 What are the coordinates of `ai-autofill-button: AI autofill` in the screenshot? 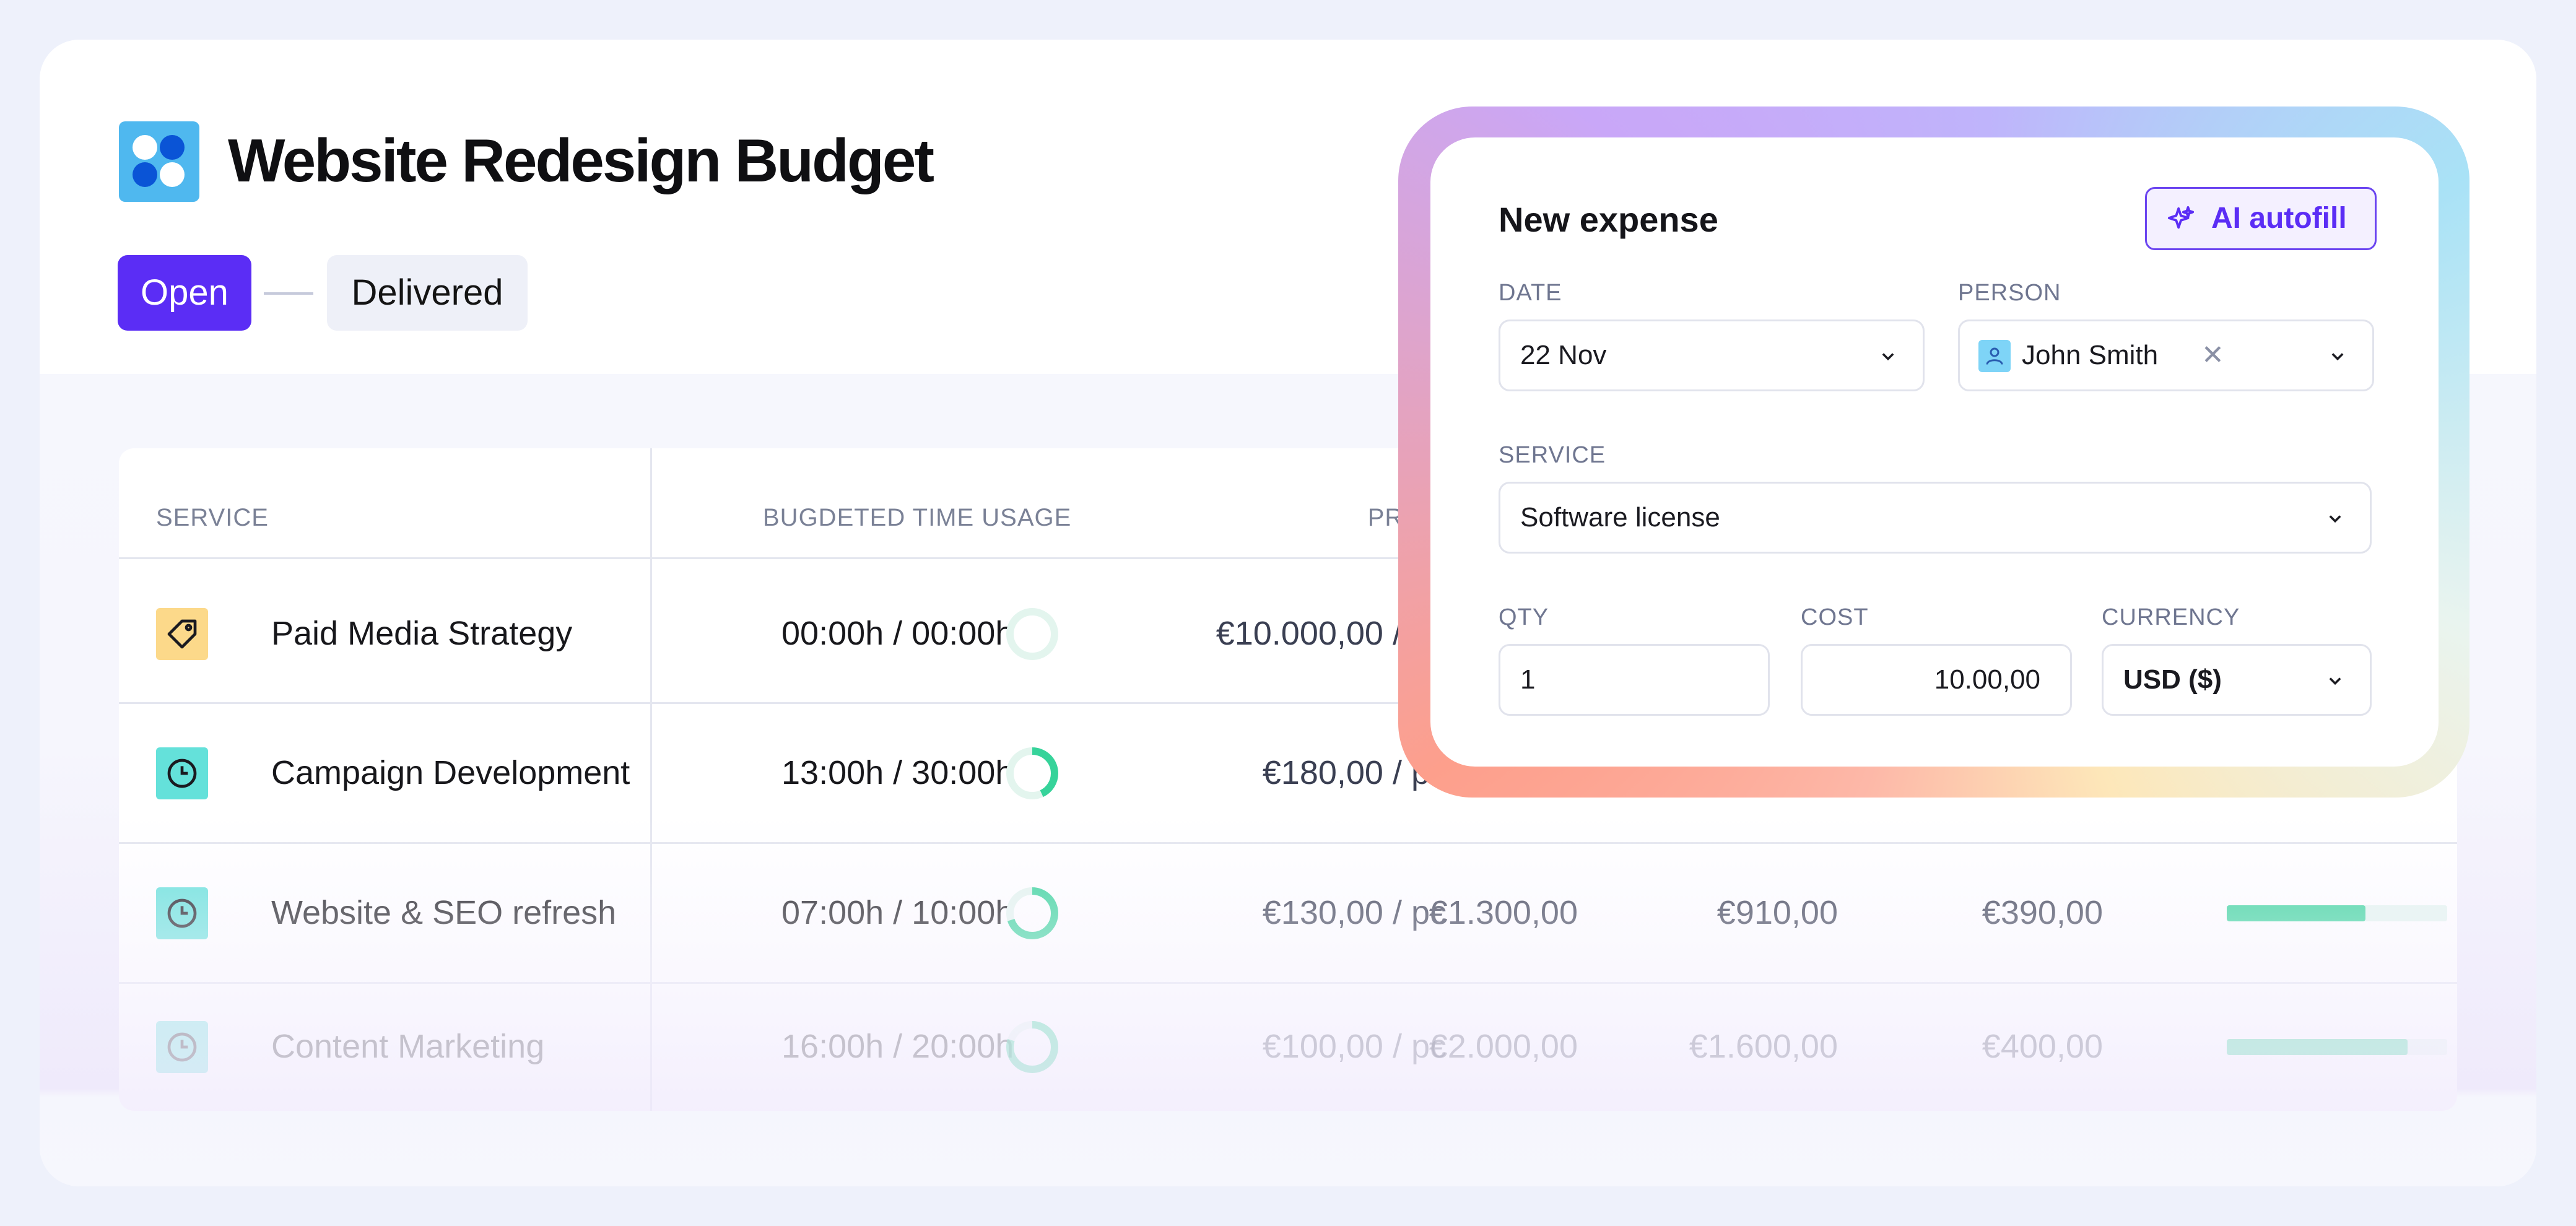 It's located at (2261, 218).